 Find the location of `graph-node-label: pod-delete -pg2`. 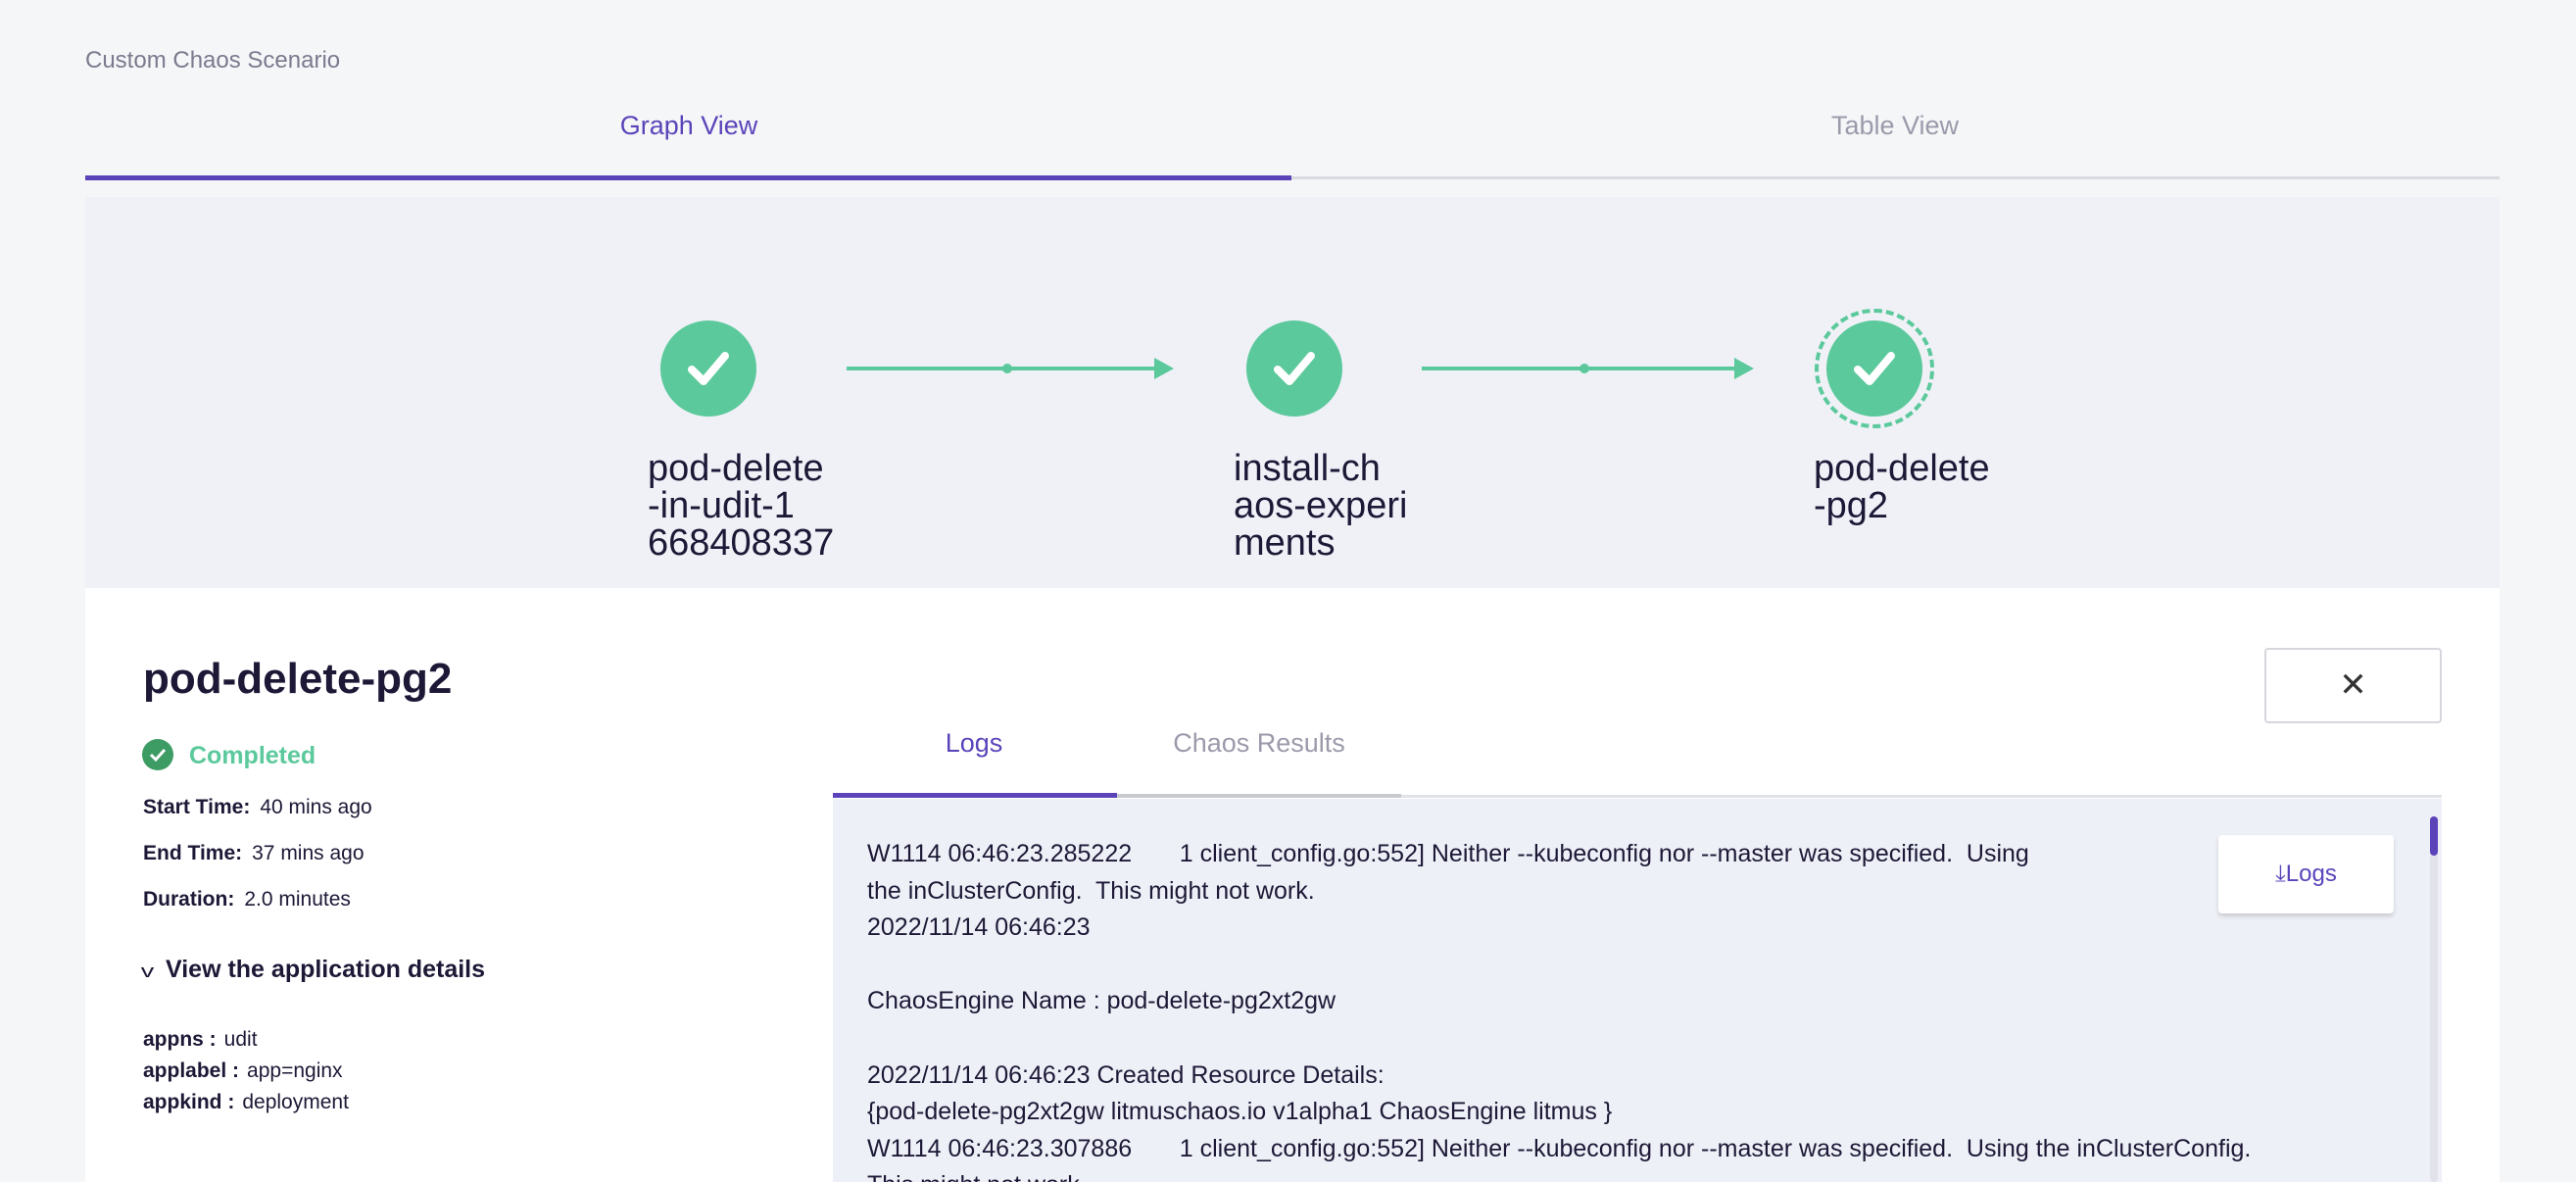

graph-node-label: pod-delete -pg2 is located at coordinates (1902, 487).